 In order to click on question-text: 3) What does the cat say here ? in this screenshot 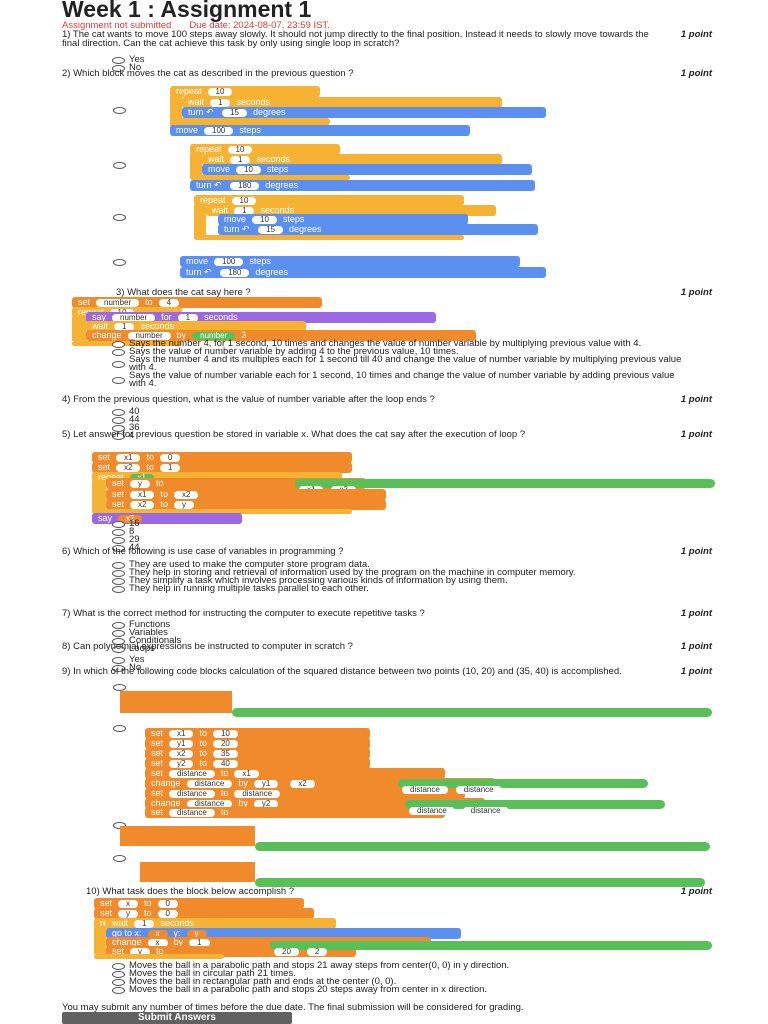, I will do `click(183, 292)`.